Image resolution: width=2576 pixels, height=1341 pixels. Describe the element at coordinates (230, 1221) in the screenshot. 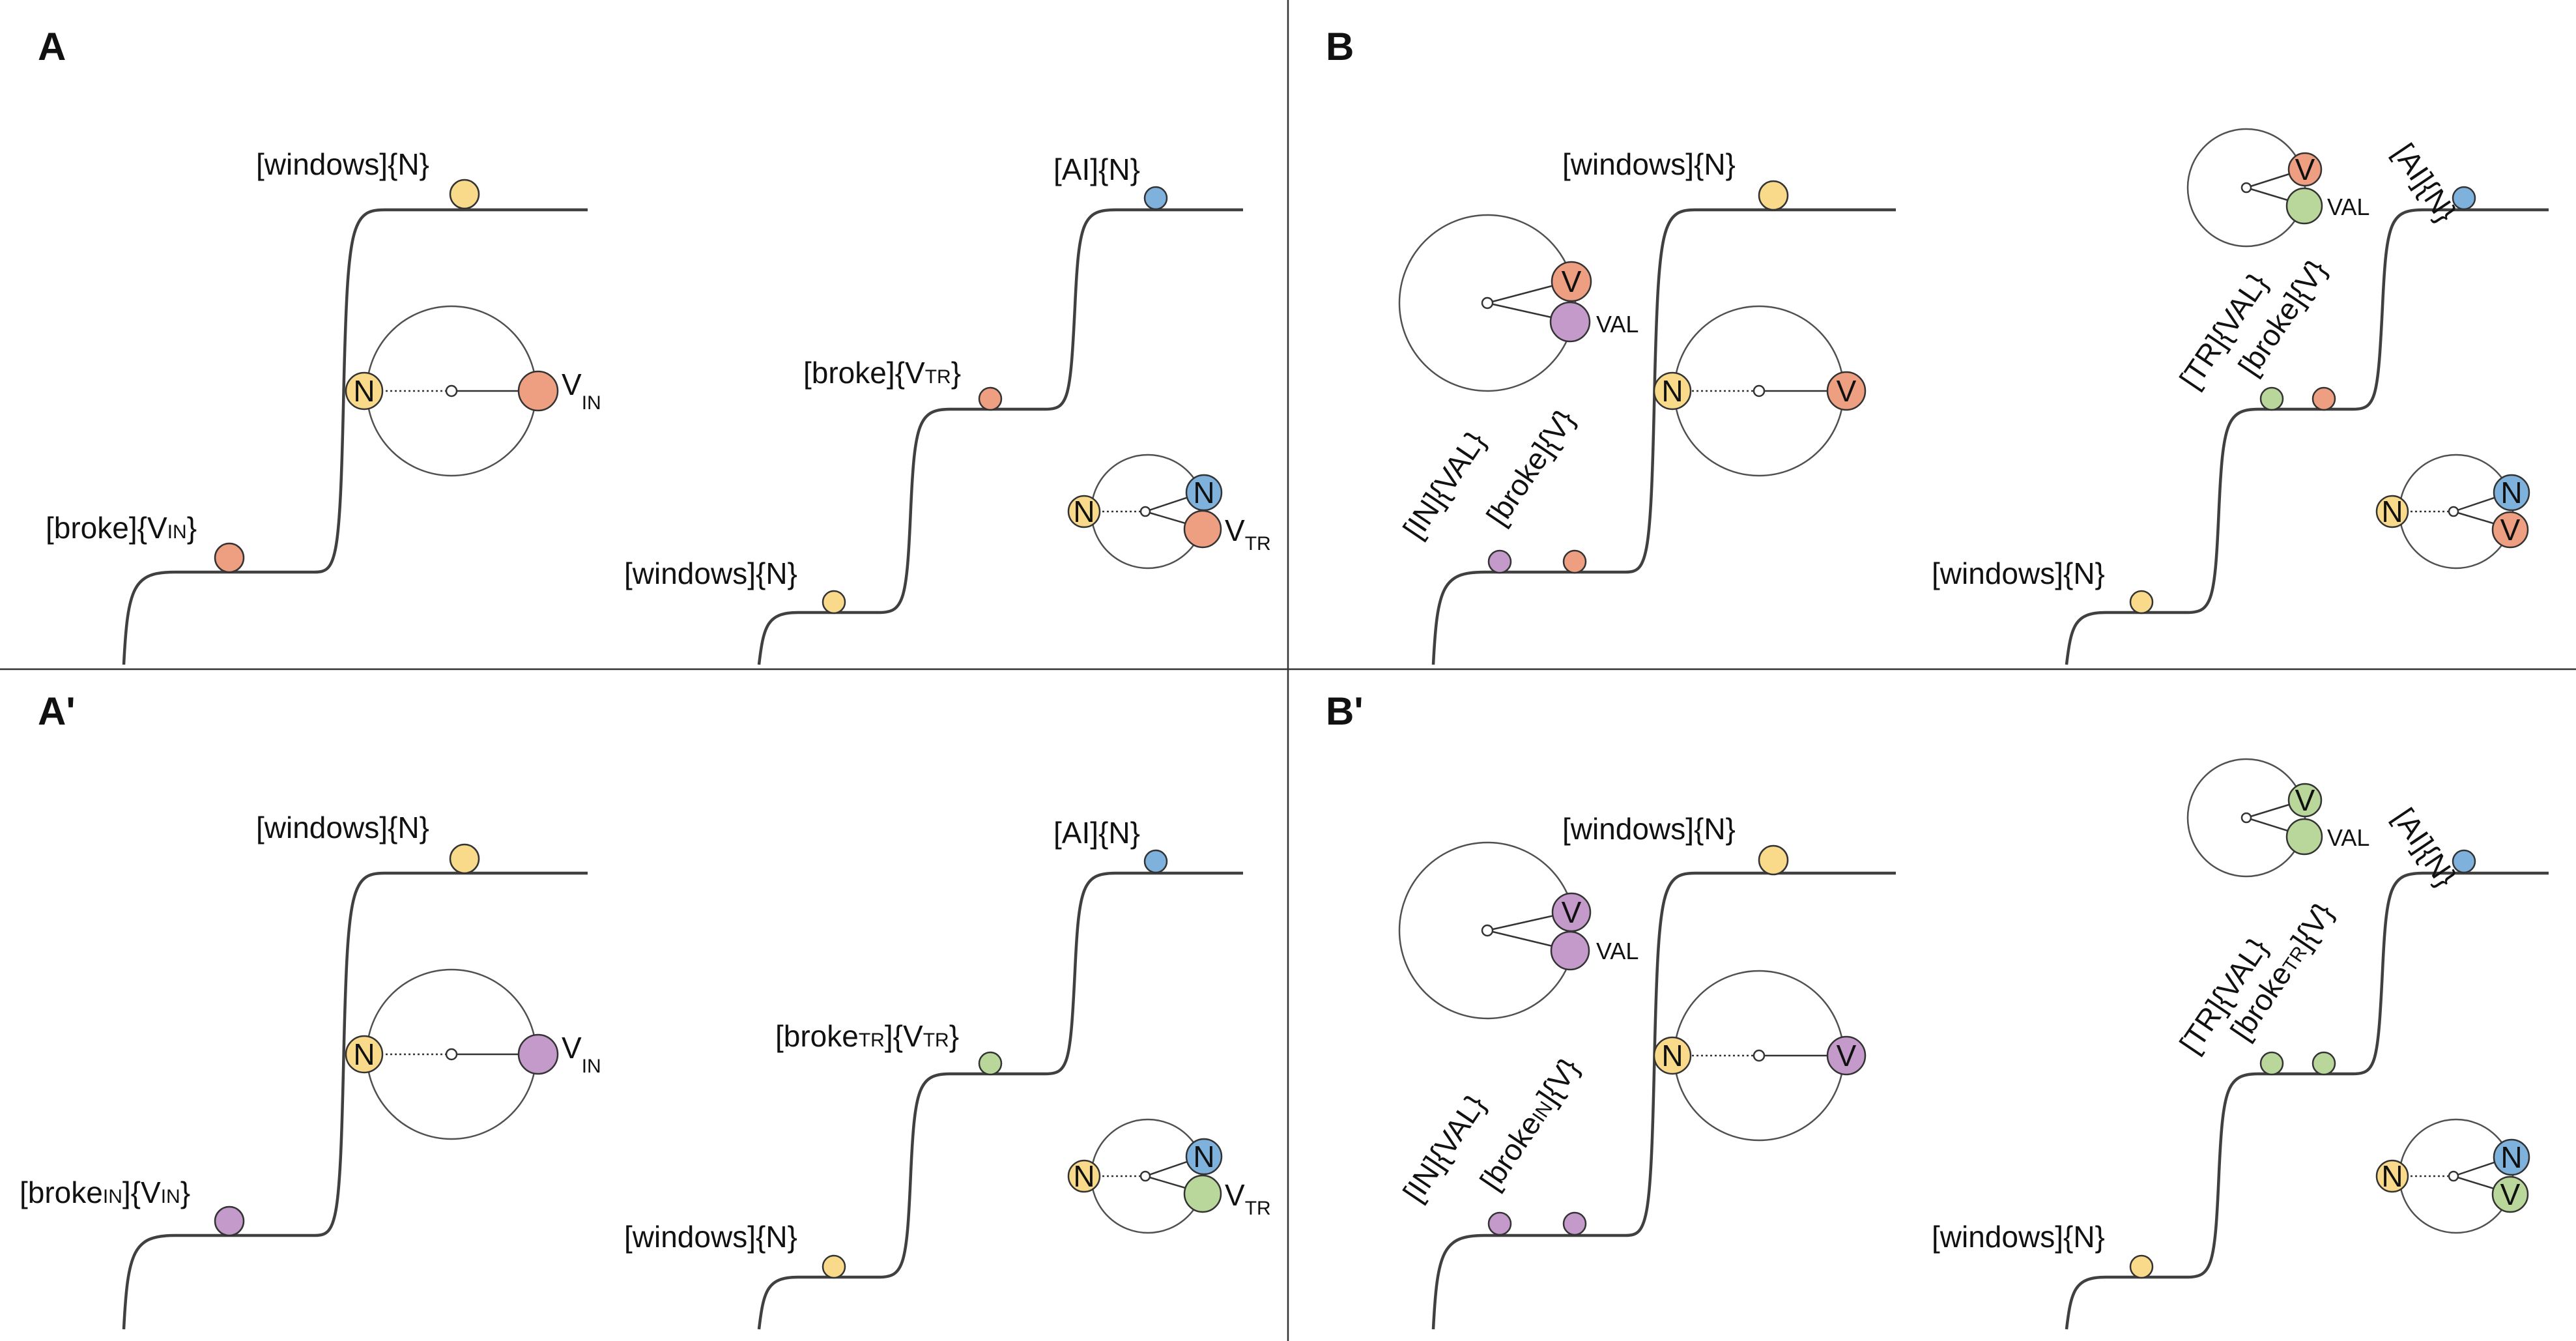

I see `brokein-vin-node` at that location.